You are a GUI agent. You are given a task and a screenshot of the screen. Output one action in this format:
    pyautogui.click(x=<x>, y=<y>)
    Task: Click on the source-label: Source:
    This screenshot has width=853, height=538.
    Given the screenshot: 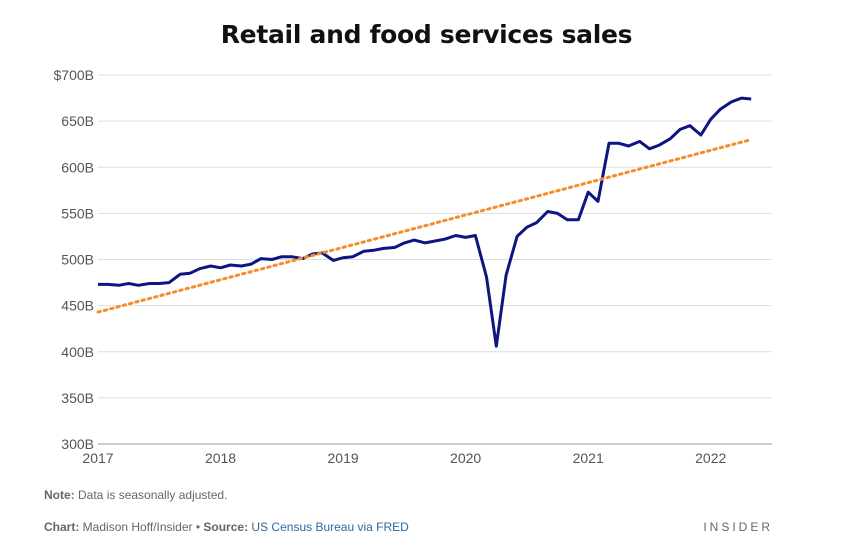 What is the action you would take?
    pyautogui.click(x=226, y=527)
    